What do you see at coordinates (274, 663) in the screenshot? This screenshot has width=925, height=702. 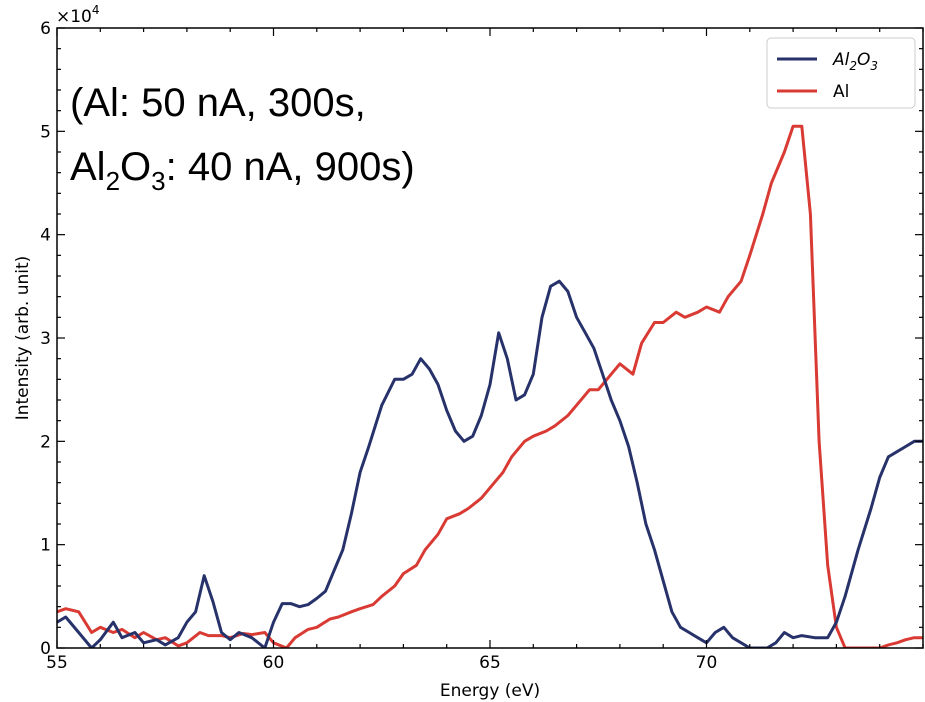 I see `x-tick-label: 60` at bounding box center [274, 663].